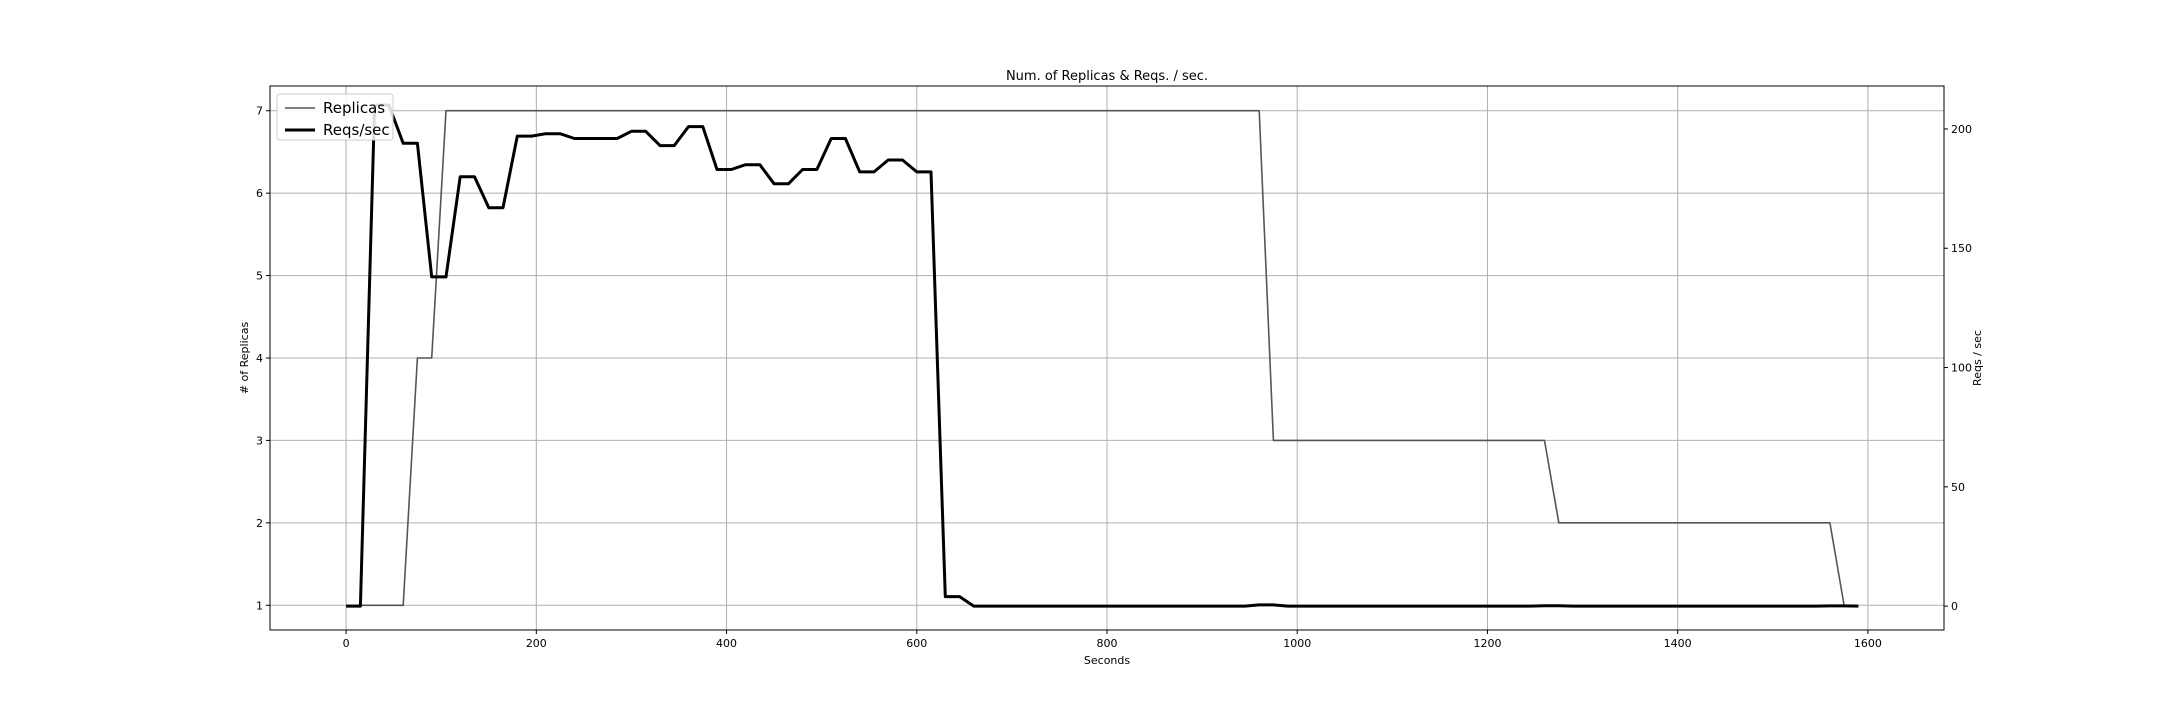 This screenshot has height=720, width=2160. What do you see at coordinates (1107, 643) in the screenshot?
I see `x-tick-label: 800` at bounding box center [1107, 643].